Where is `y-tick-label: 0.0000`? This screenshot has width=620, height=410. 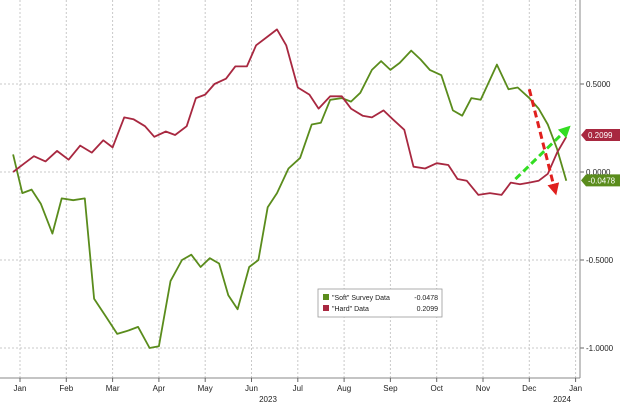 y-tick-label: 0.0000 is located at coordinates (598, 172).